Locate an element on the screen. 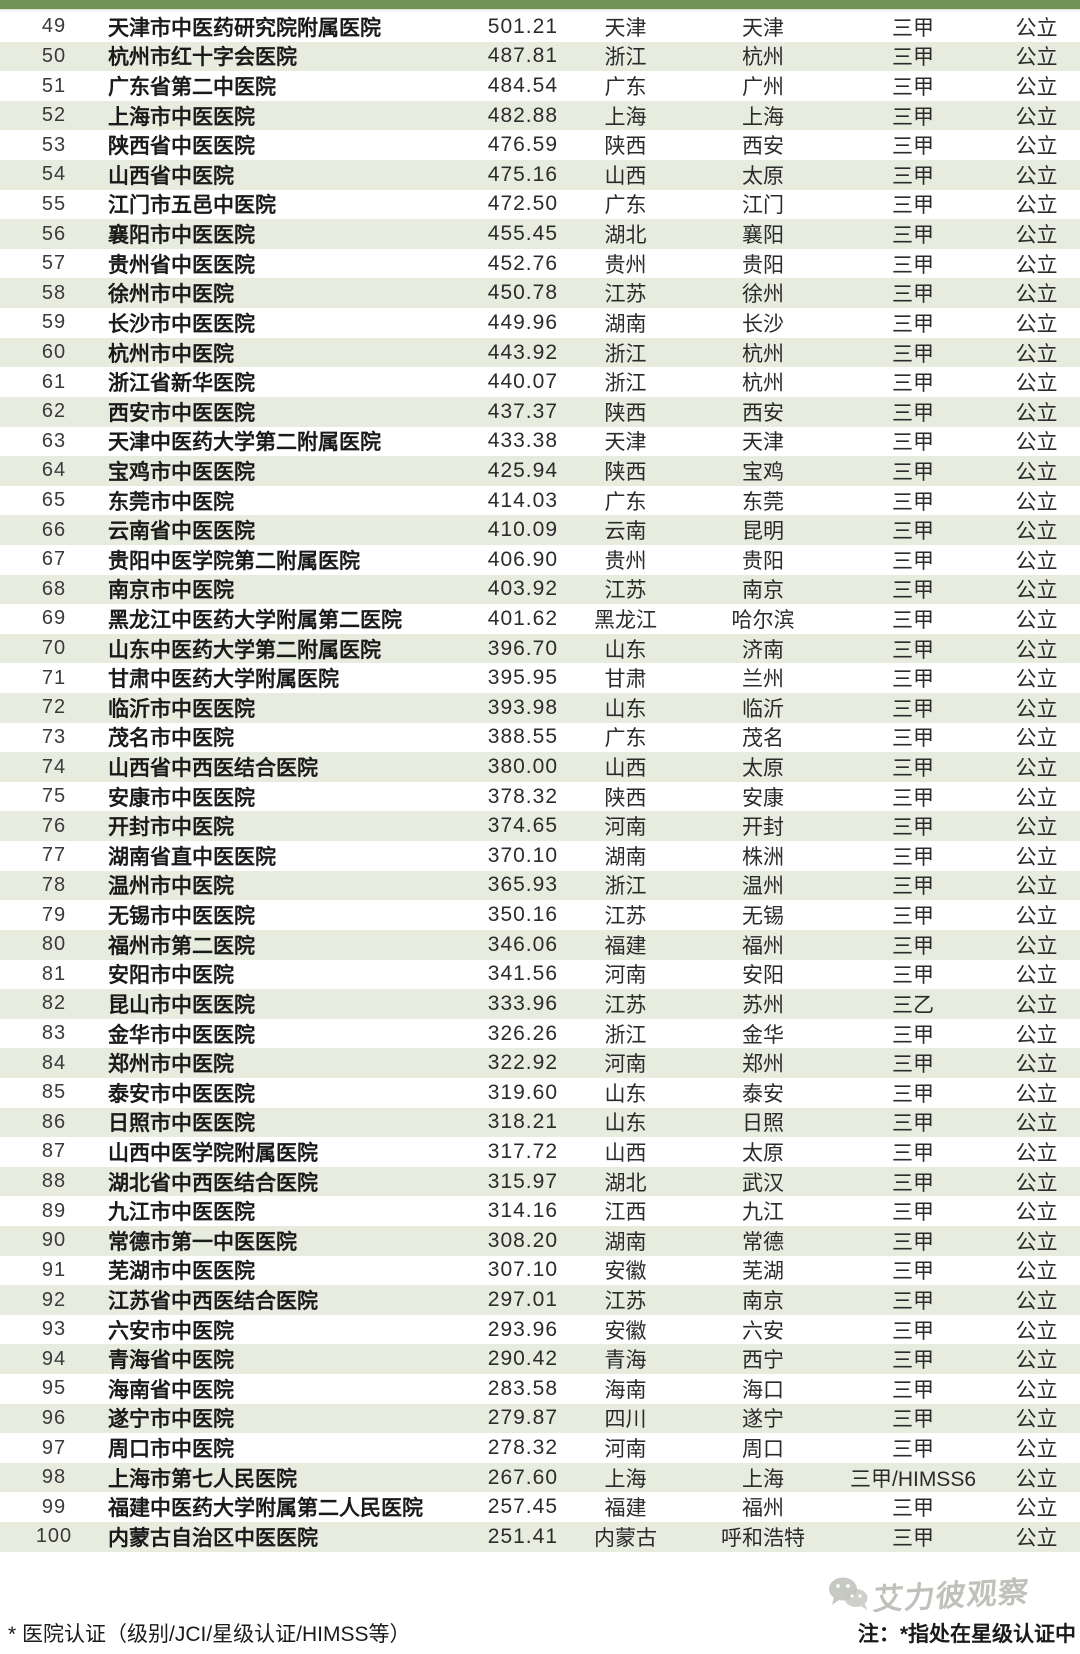 The image size is (1080, 1654). cell-rank: 55 is located at coordinates (54, 203).